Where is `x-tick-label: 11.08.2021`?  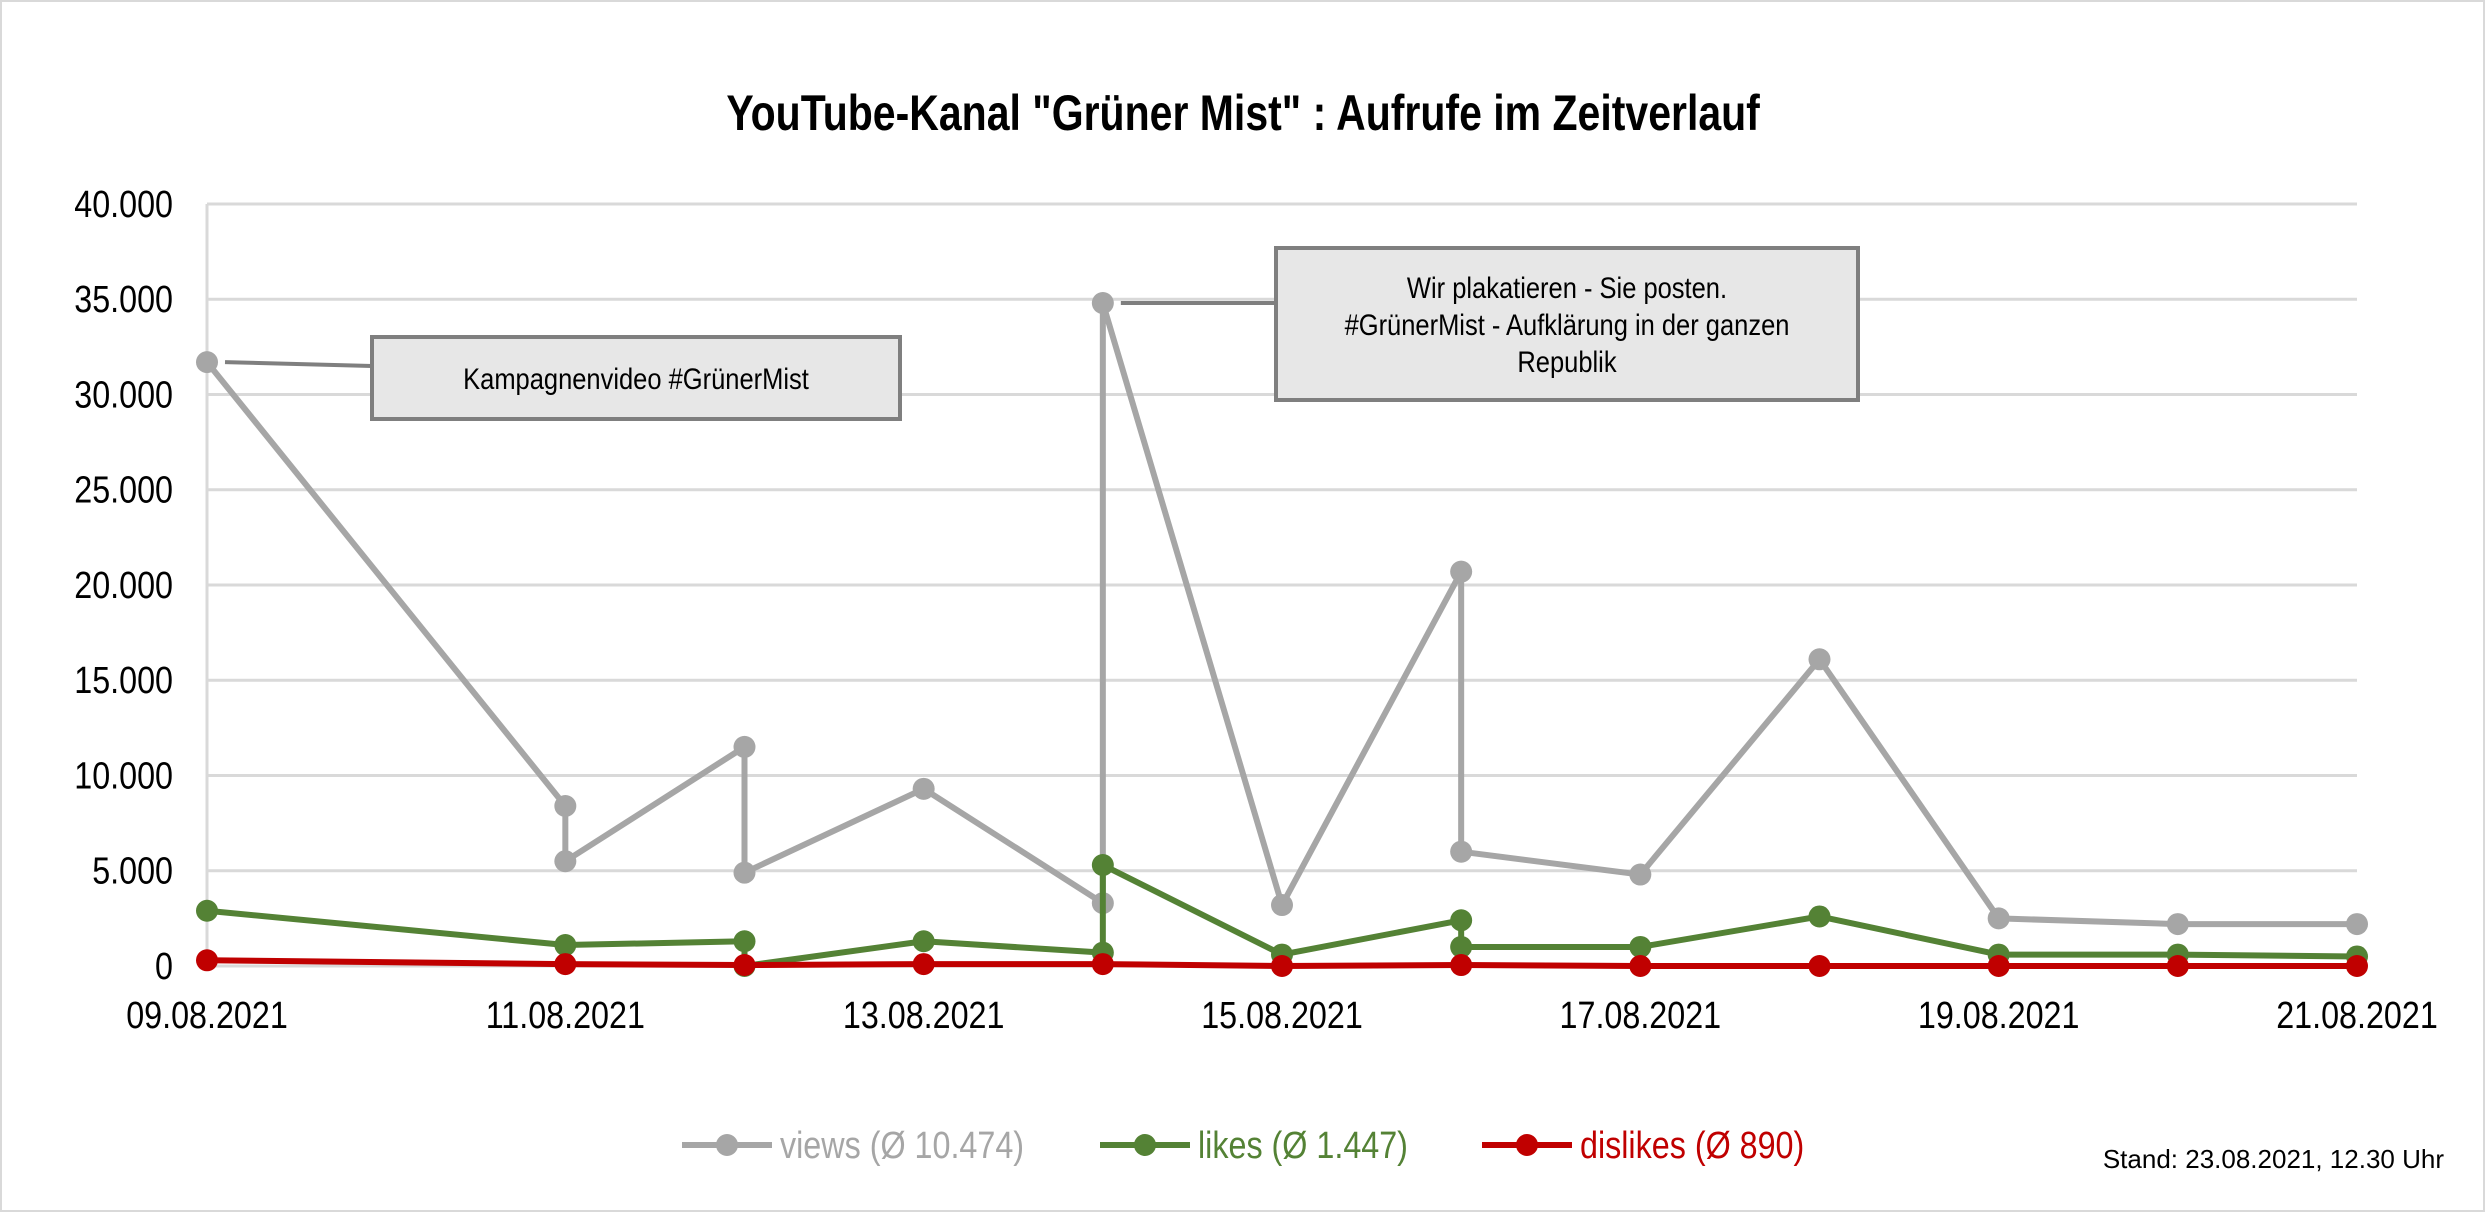
x-tick-label: 11.08.2021 is located at coordinates (565, 1016).